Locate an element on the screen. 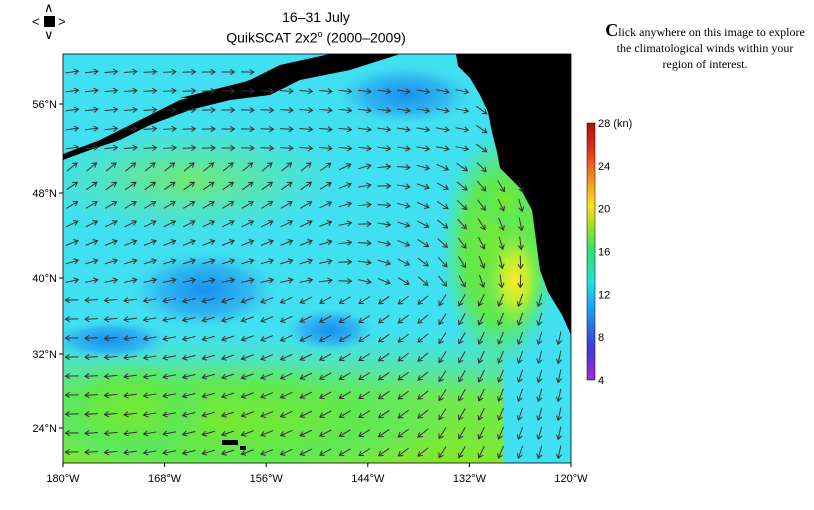 This screenshot has height=510, width=814. x-tick-label: 156°W is located at coordinates (267, 479).